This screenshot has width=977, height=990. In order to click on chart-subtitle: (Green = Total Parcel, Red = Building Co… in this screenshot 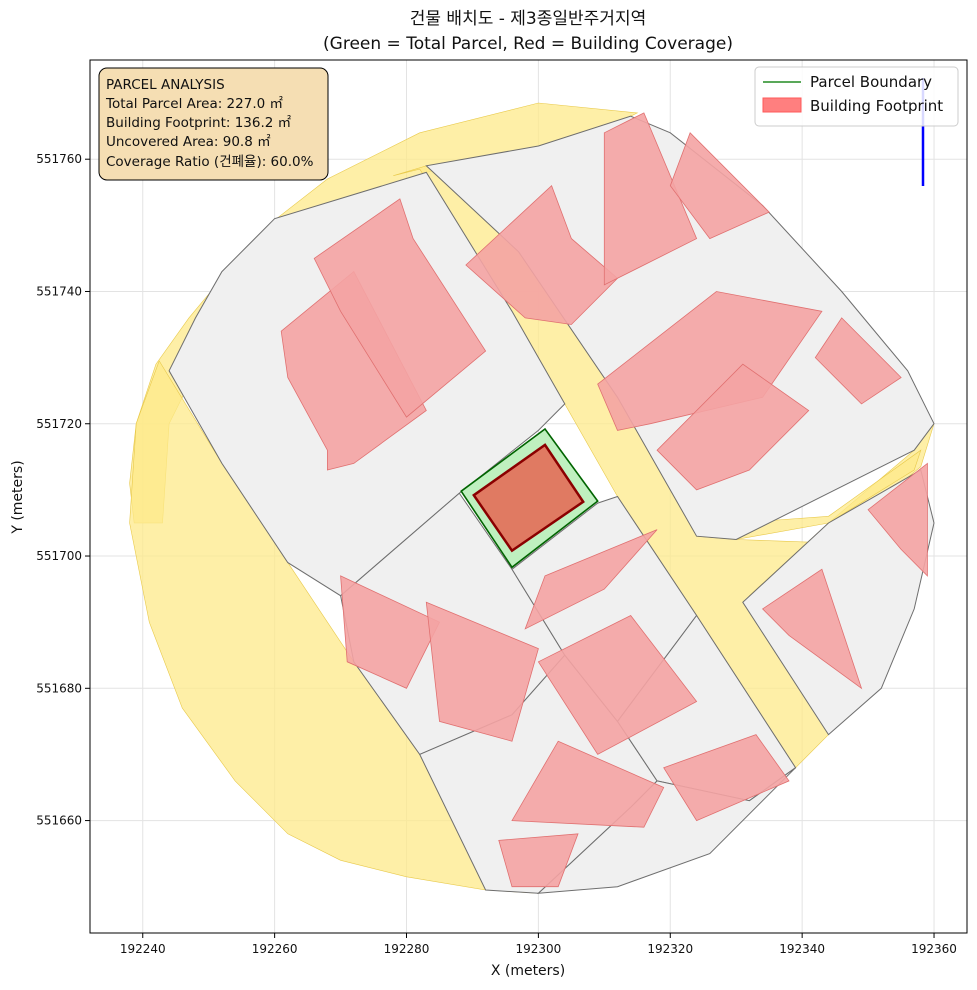, I will do `click(528, 44)`.